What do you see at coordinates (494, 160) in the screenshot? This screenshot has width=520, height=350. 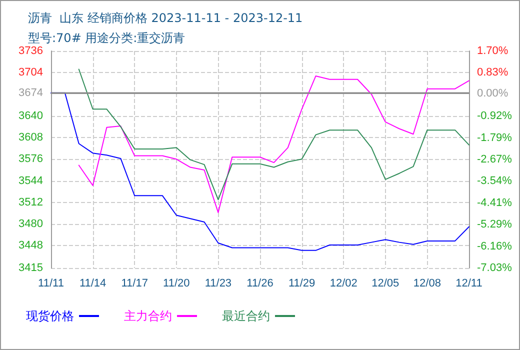 I see `y2-tick-label: -2.67%` at bounding box center [494, 160].